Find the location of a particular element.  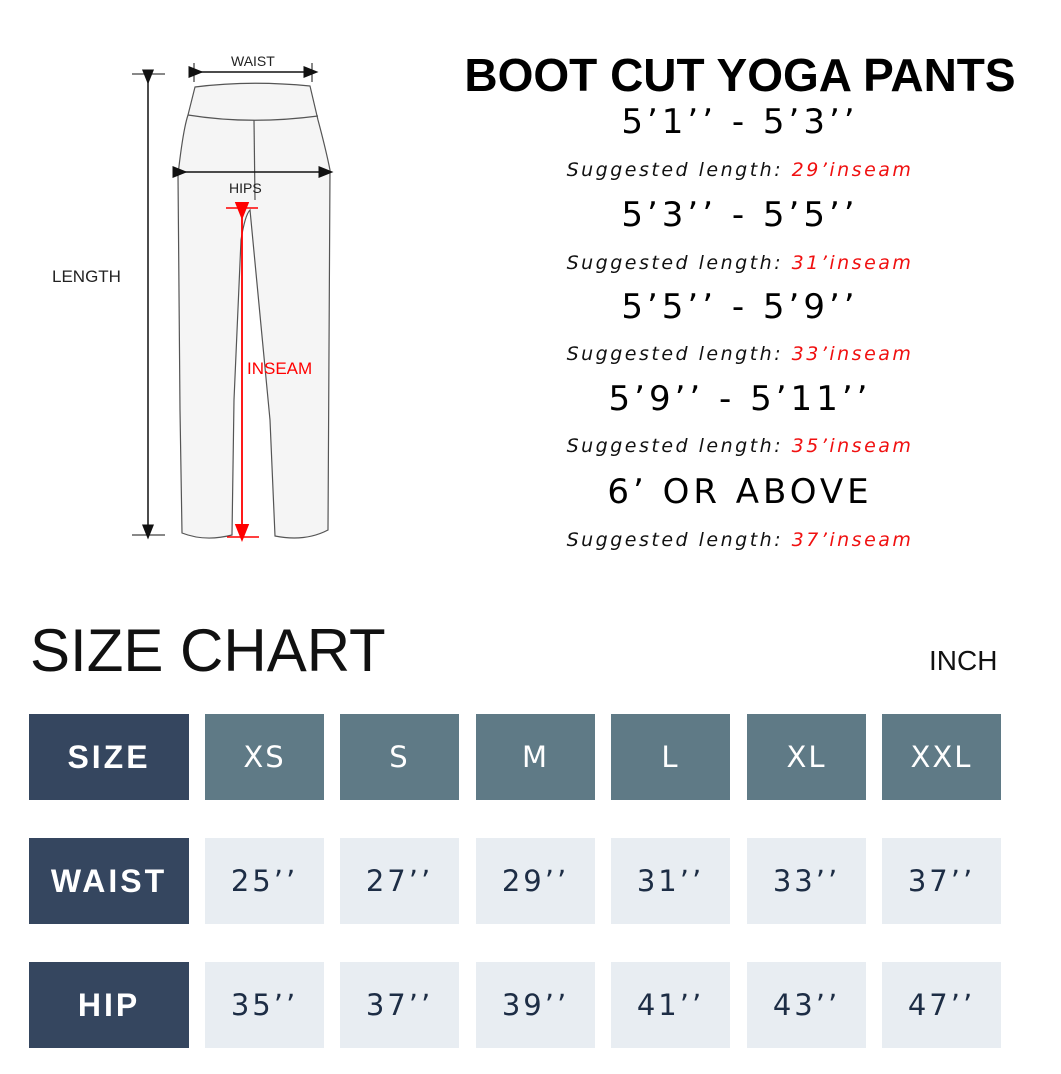

height-range: 5’1’’ - 5’3’’ is located at coordinates (740, 122).